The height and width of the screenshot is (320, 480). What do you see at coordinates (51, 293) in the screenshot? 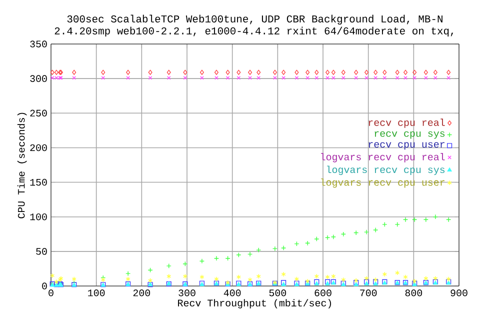
I see `x-tick-label: 0` at bounding box center [51, 293].